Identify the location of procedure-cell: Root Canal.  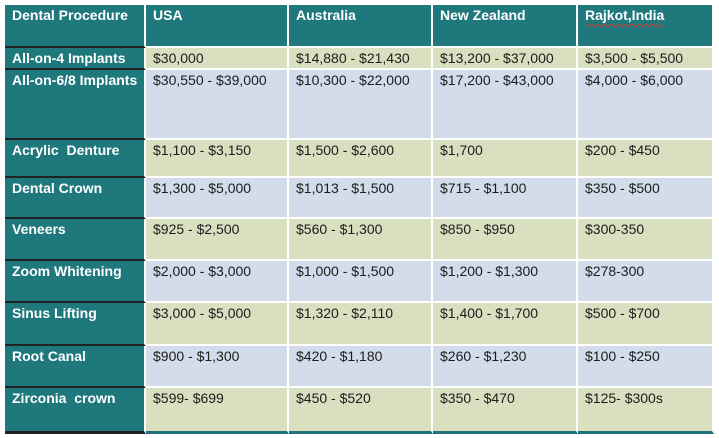
(75, 367).